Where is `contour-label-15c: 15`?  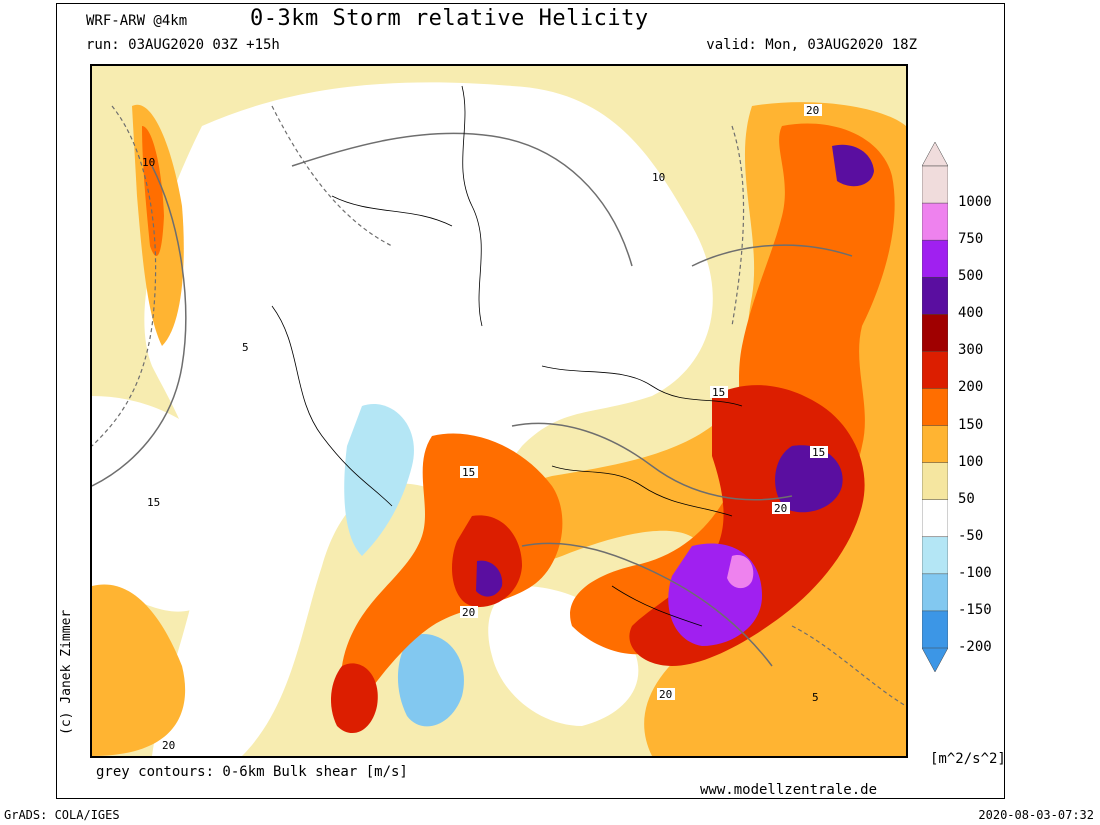
contour-label-15c: 15 is located at coordinates (468, 472).